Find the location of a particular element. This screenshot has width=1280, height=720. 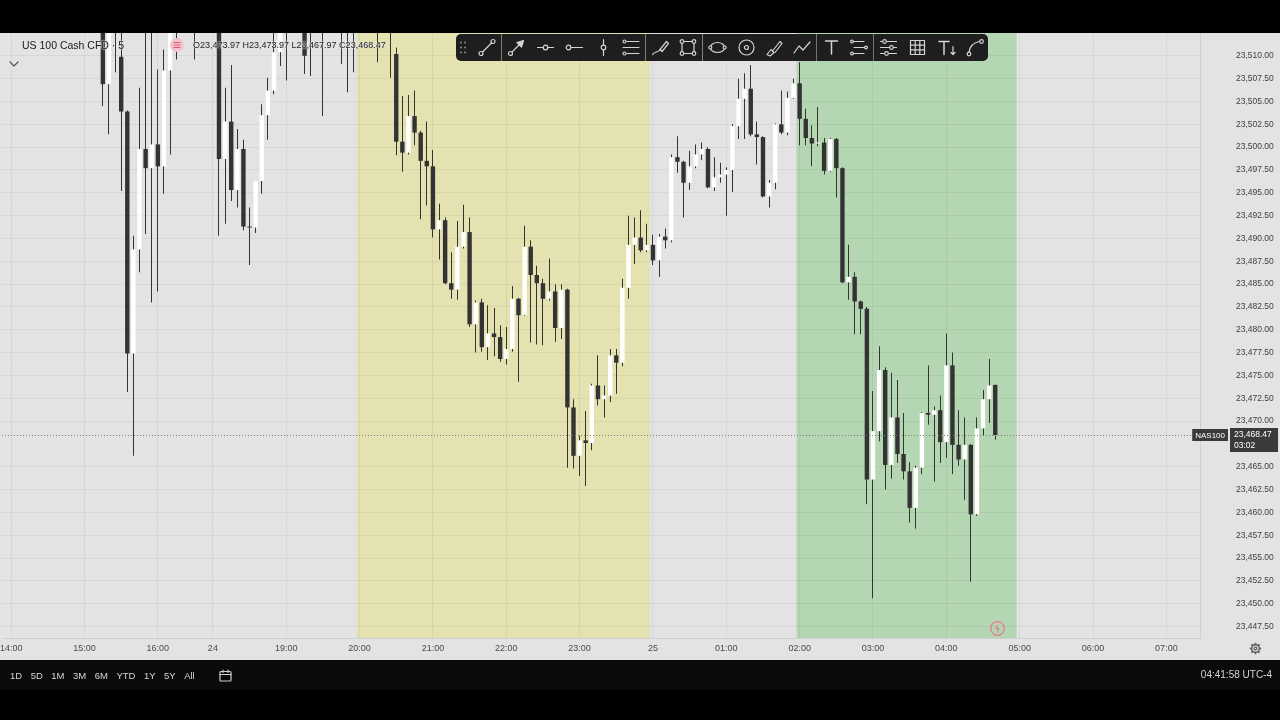

x-tick-label: 25 is located at coordinates (652, 647).